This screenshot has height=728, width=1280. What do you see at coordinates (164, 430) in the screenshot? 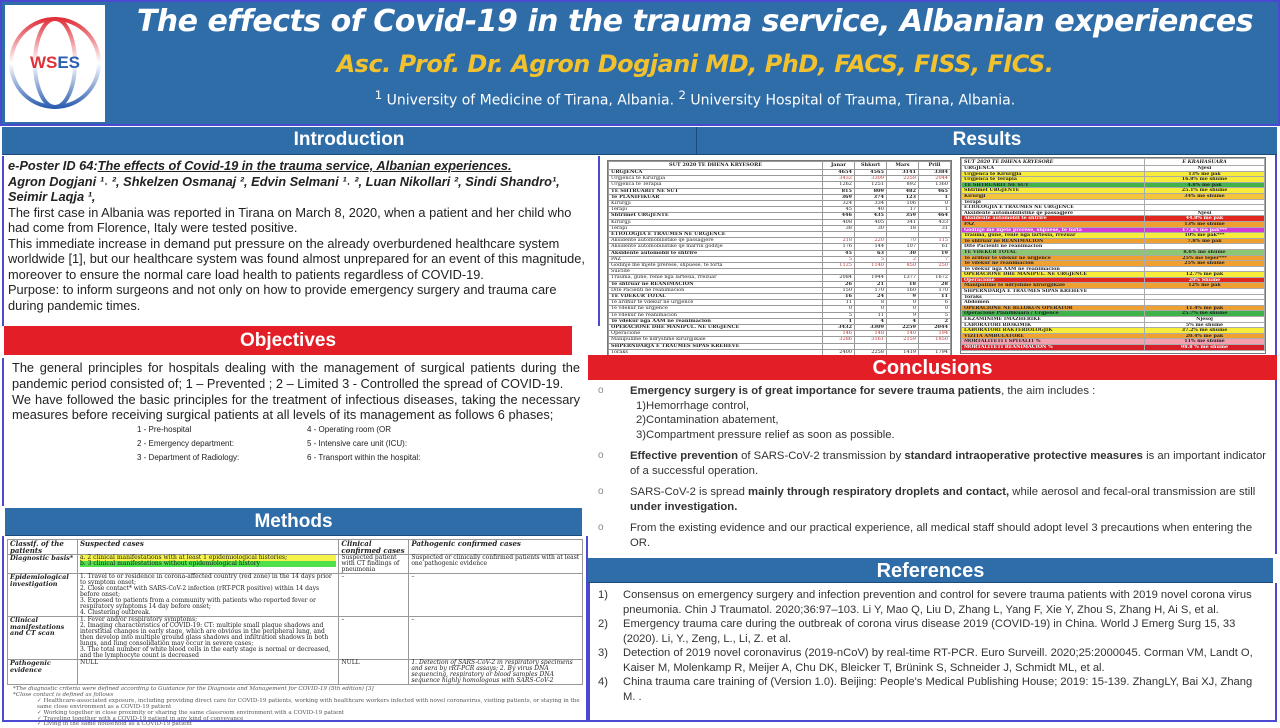
I see `phase-item: 1 - Pre-hospital` at bounding box center [164, 430].